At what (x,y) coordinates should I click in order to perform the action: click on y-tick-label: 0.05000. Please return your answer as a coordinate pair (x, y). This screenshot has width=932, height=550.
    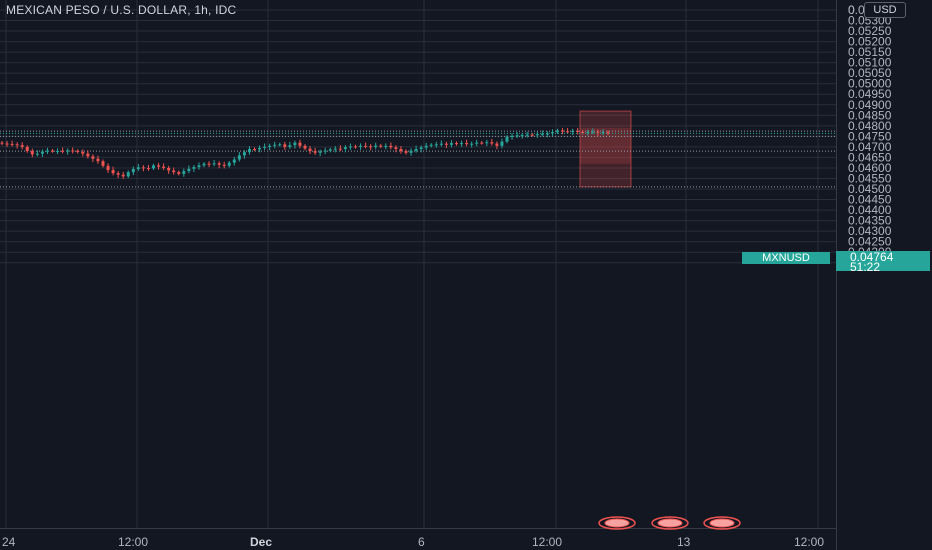
    Looking at the image, I should click on (870, 84).